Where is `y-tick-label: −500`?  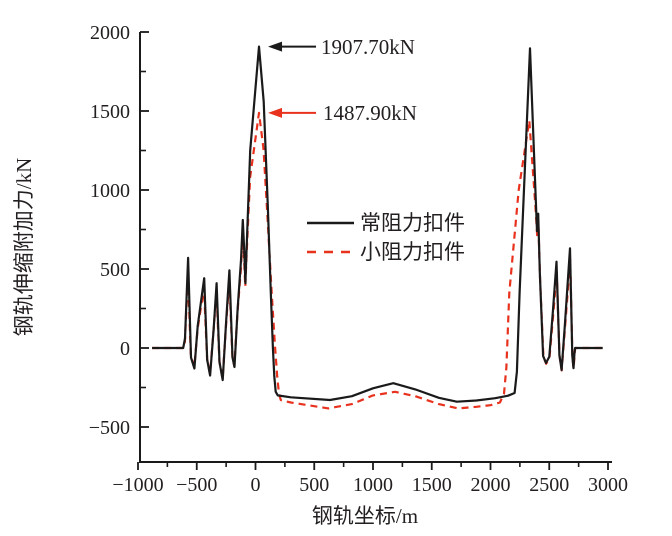 y-tick-label: −500 is located at coordinates (109, 428).